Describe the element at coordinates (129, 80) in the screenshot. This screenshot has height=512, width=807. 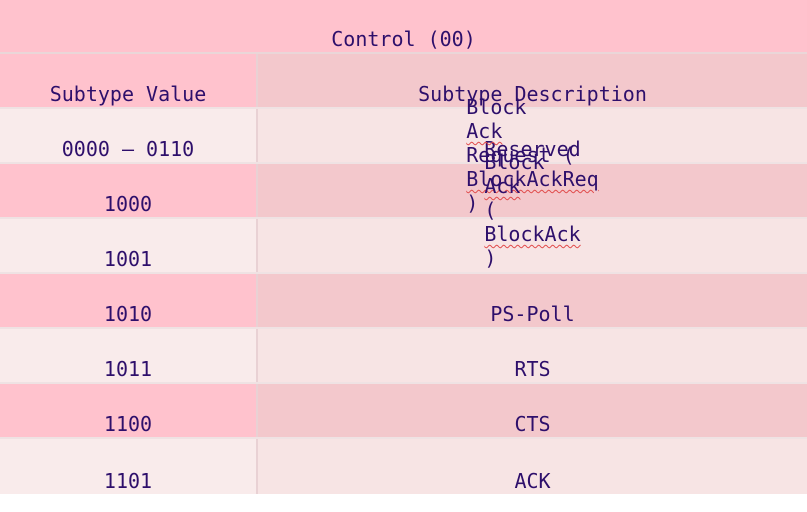
I see `header-subtype-value: Subtype Value` at that location.